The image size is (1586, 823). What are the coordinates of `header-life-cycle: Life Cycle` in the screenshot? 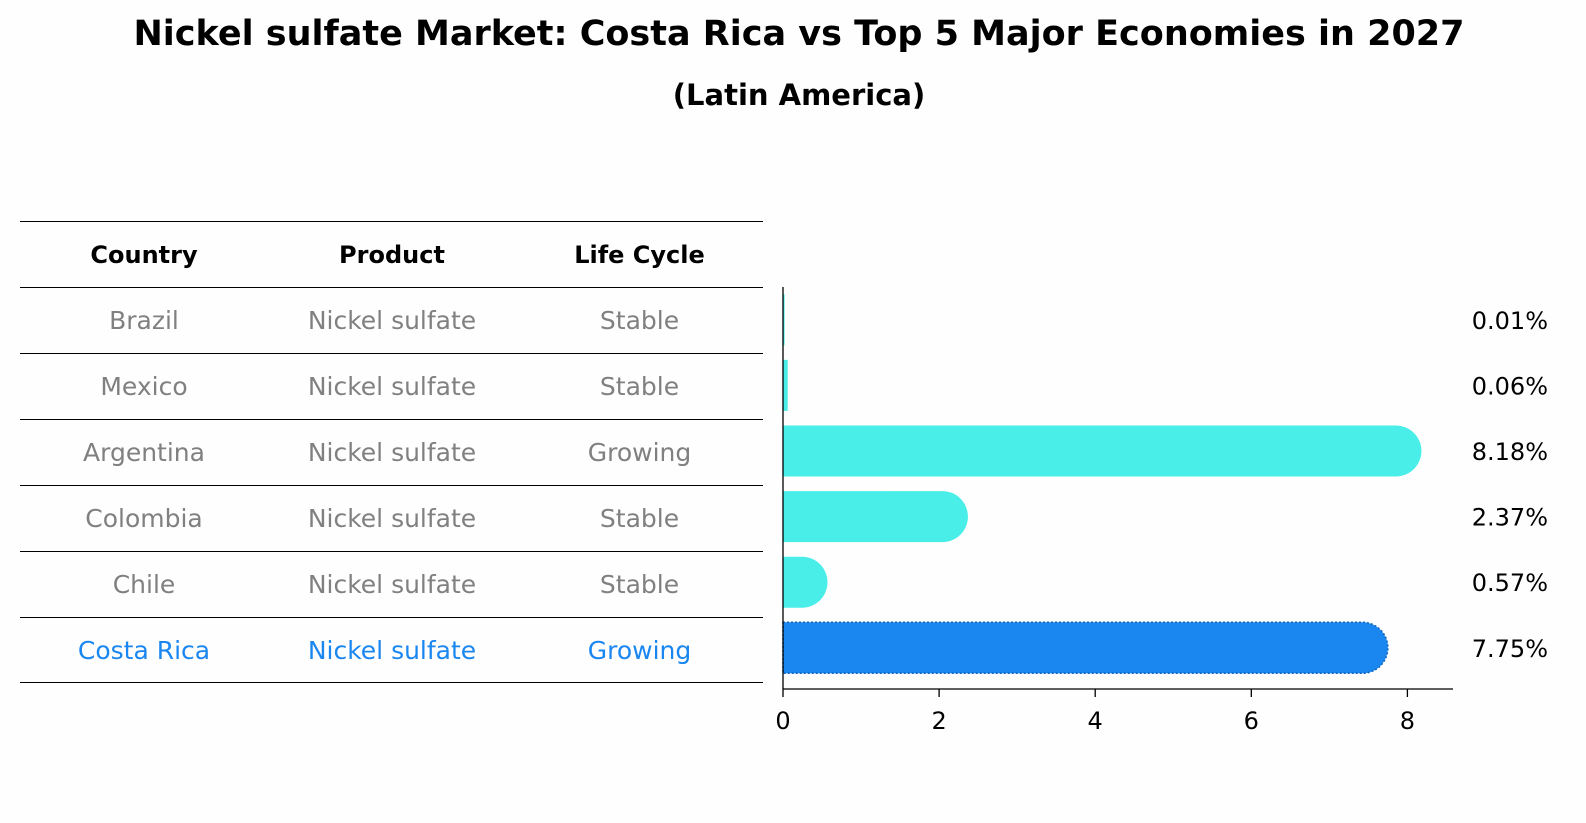 It's located at (639, 254).